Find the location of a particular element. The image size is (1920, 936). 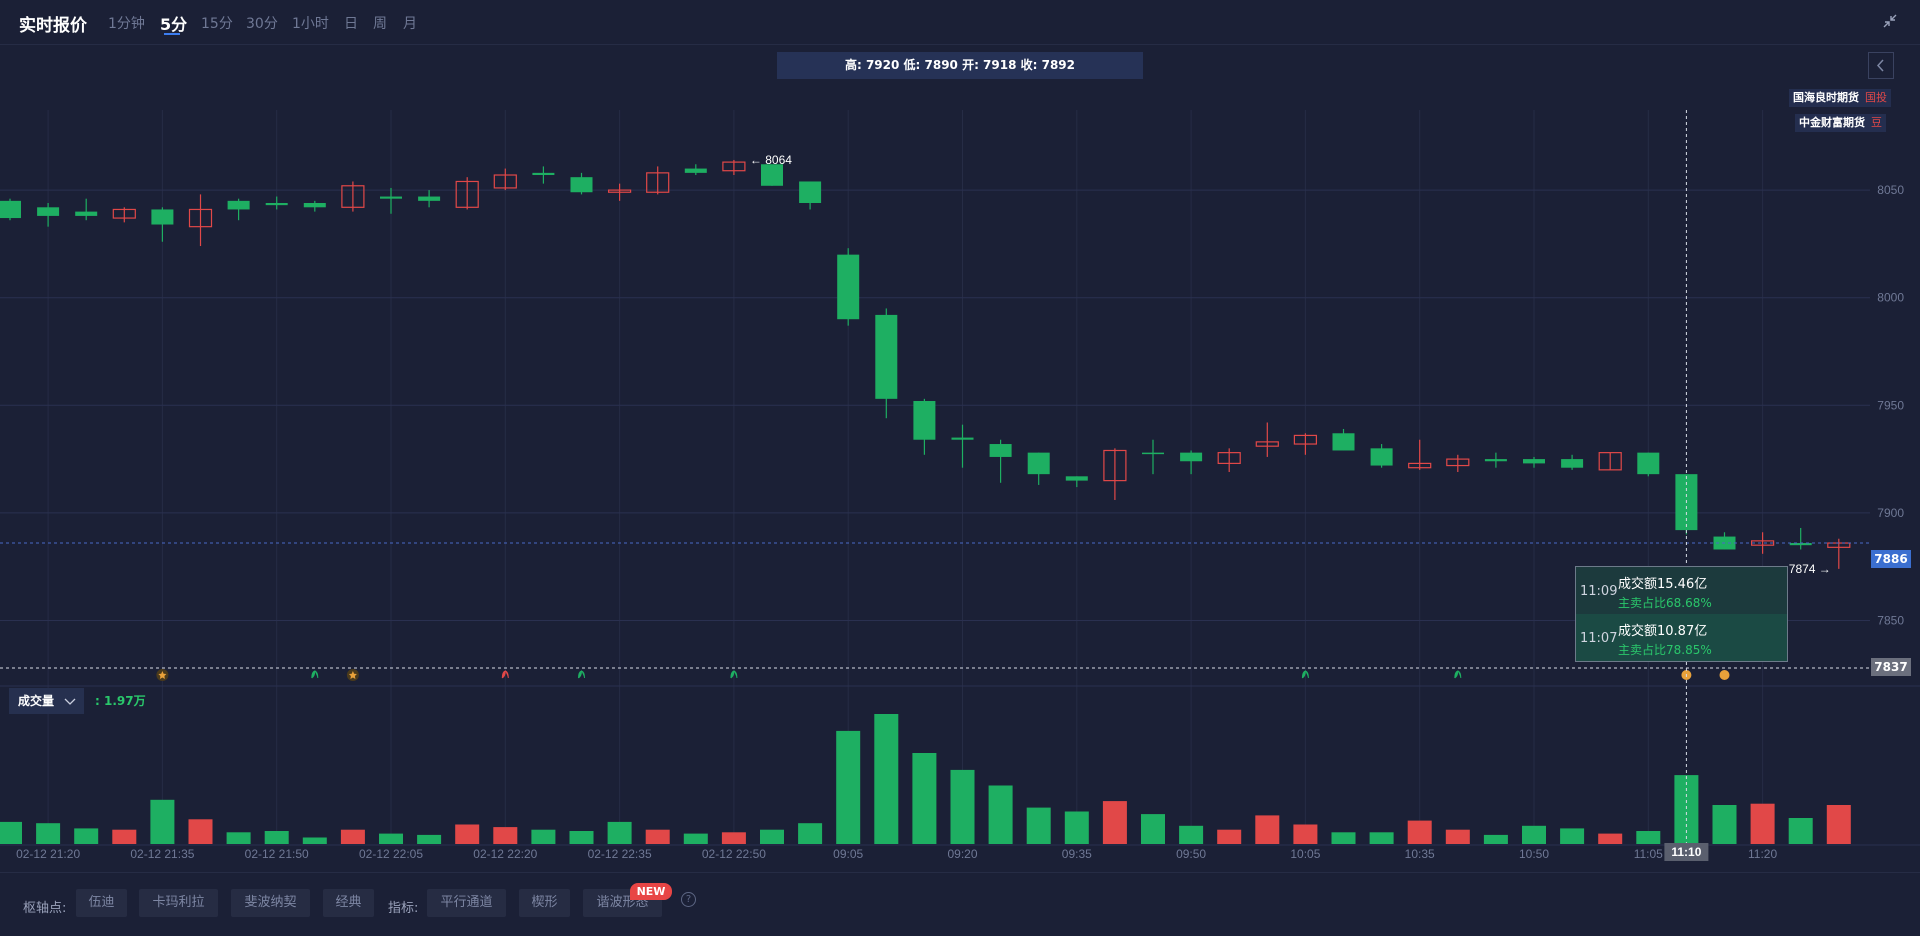

period-tab-1min: 1分钟 is located at coordinates (126, 24).